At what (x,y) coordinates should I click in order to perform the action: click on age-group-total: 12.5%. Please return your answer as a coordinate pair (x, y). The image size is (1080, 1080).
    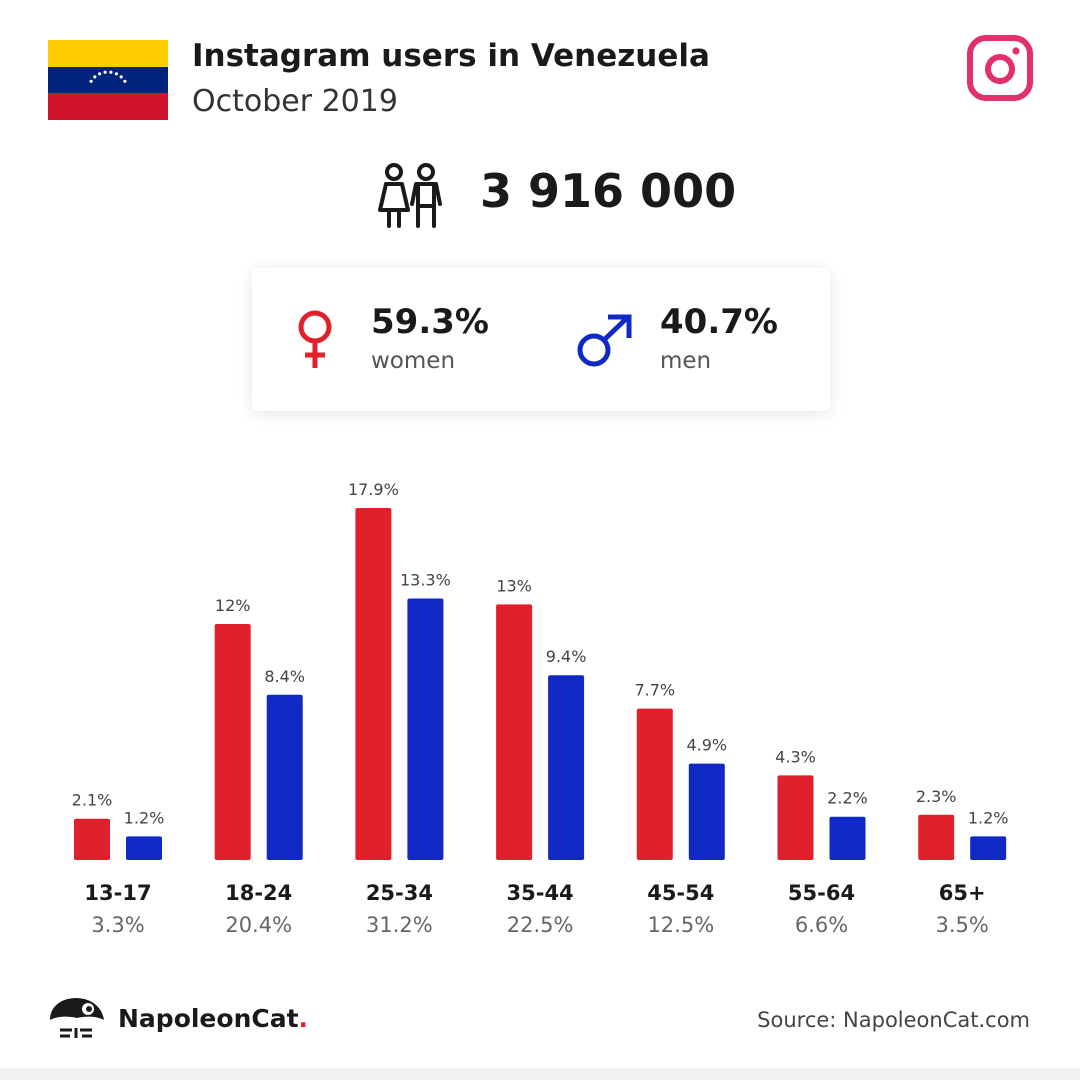
    Looking at the image, I should click on (680, 925).